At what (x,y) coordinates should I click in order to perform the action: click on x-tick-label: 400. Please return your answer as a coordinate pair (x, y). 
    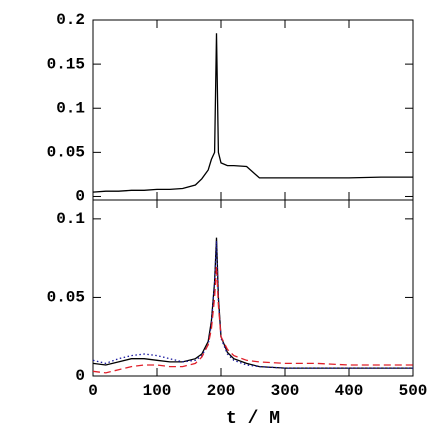
    Looking at the image, I should click on (349, 391).